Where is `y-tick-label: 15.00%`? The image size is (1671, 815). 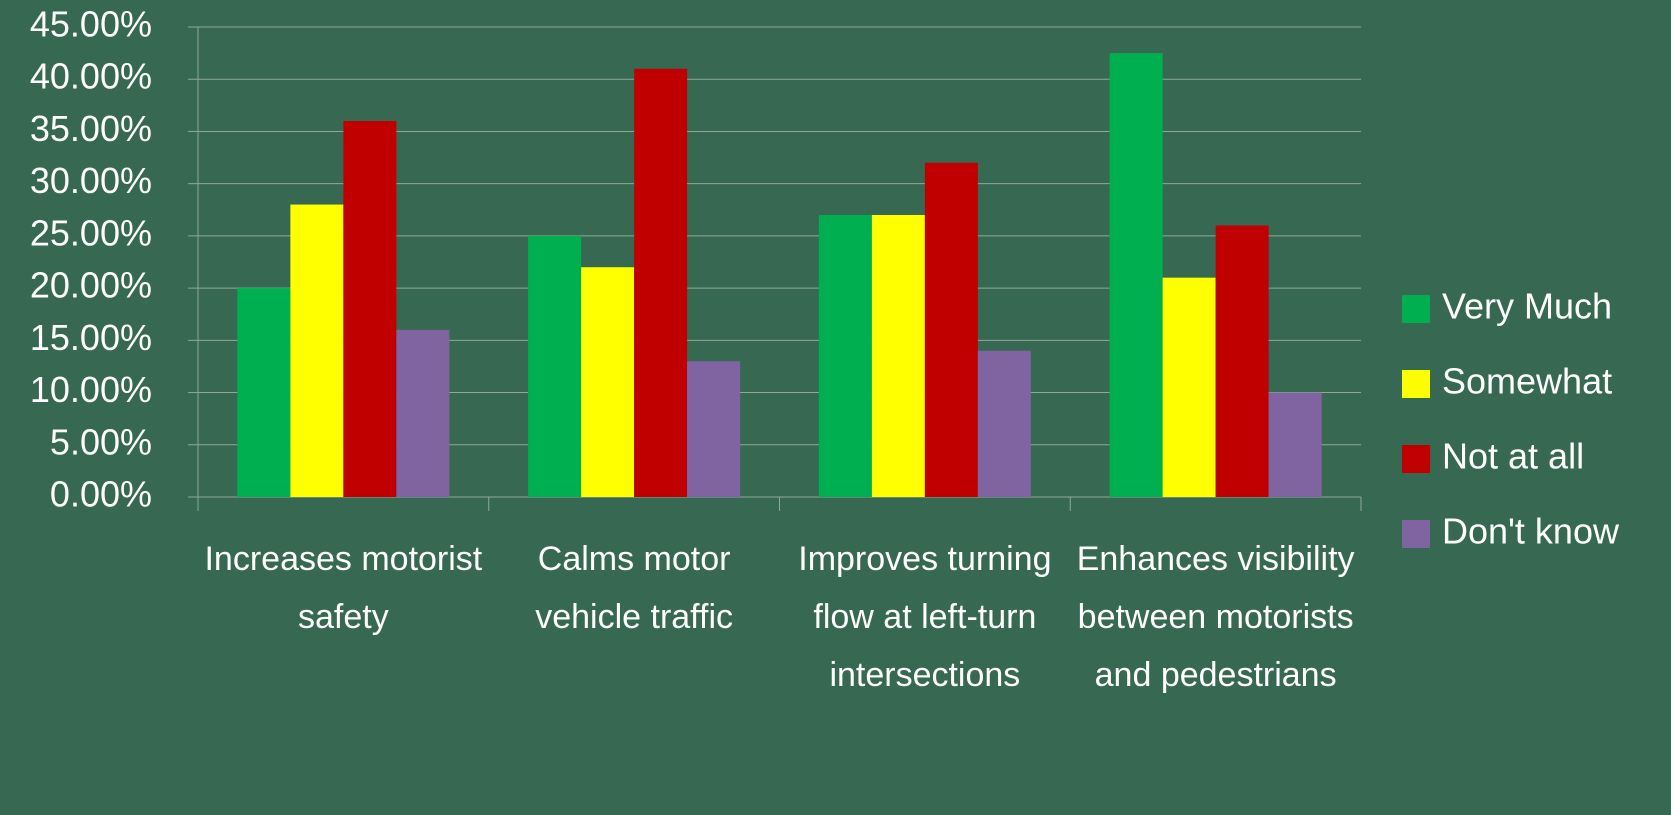
y-tick-label: 15.00% is located at coordinates (91, 337).